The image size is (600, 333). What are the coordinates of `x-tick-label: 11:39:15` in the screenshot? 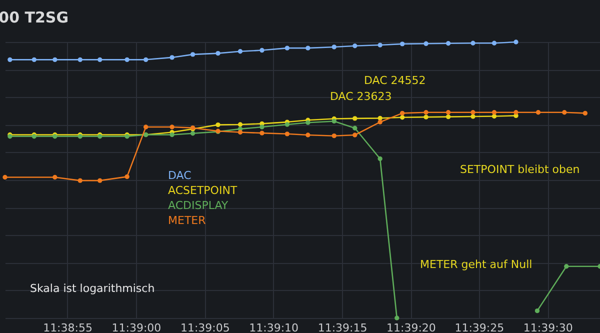 It's located at (343, 327).